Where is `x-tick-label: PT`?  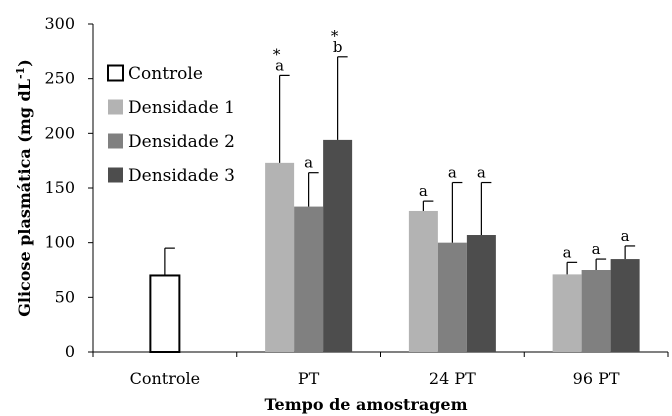
x-tick-label: PT is located at coordinates (309, 378).